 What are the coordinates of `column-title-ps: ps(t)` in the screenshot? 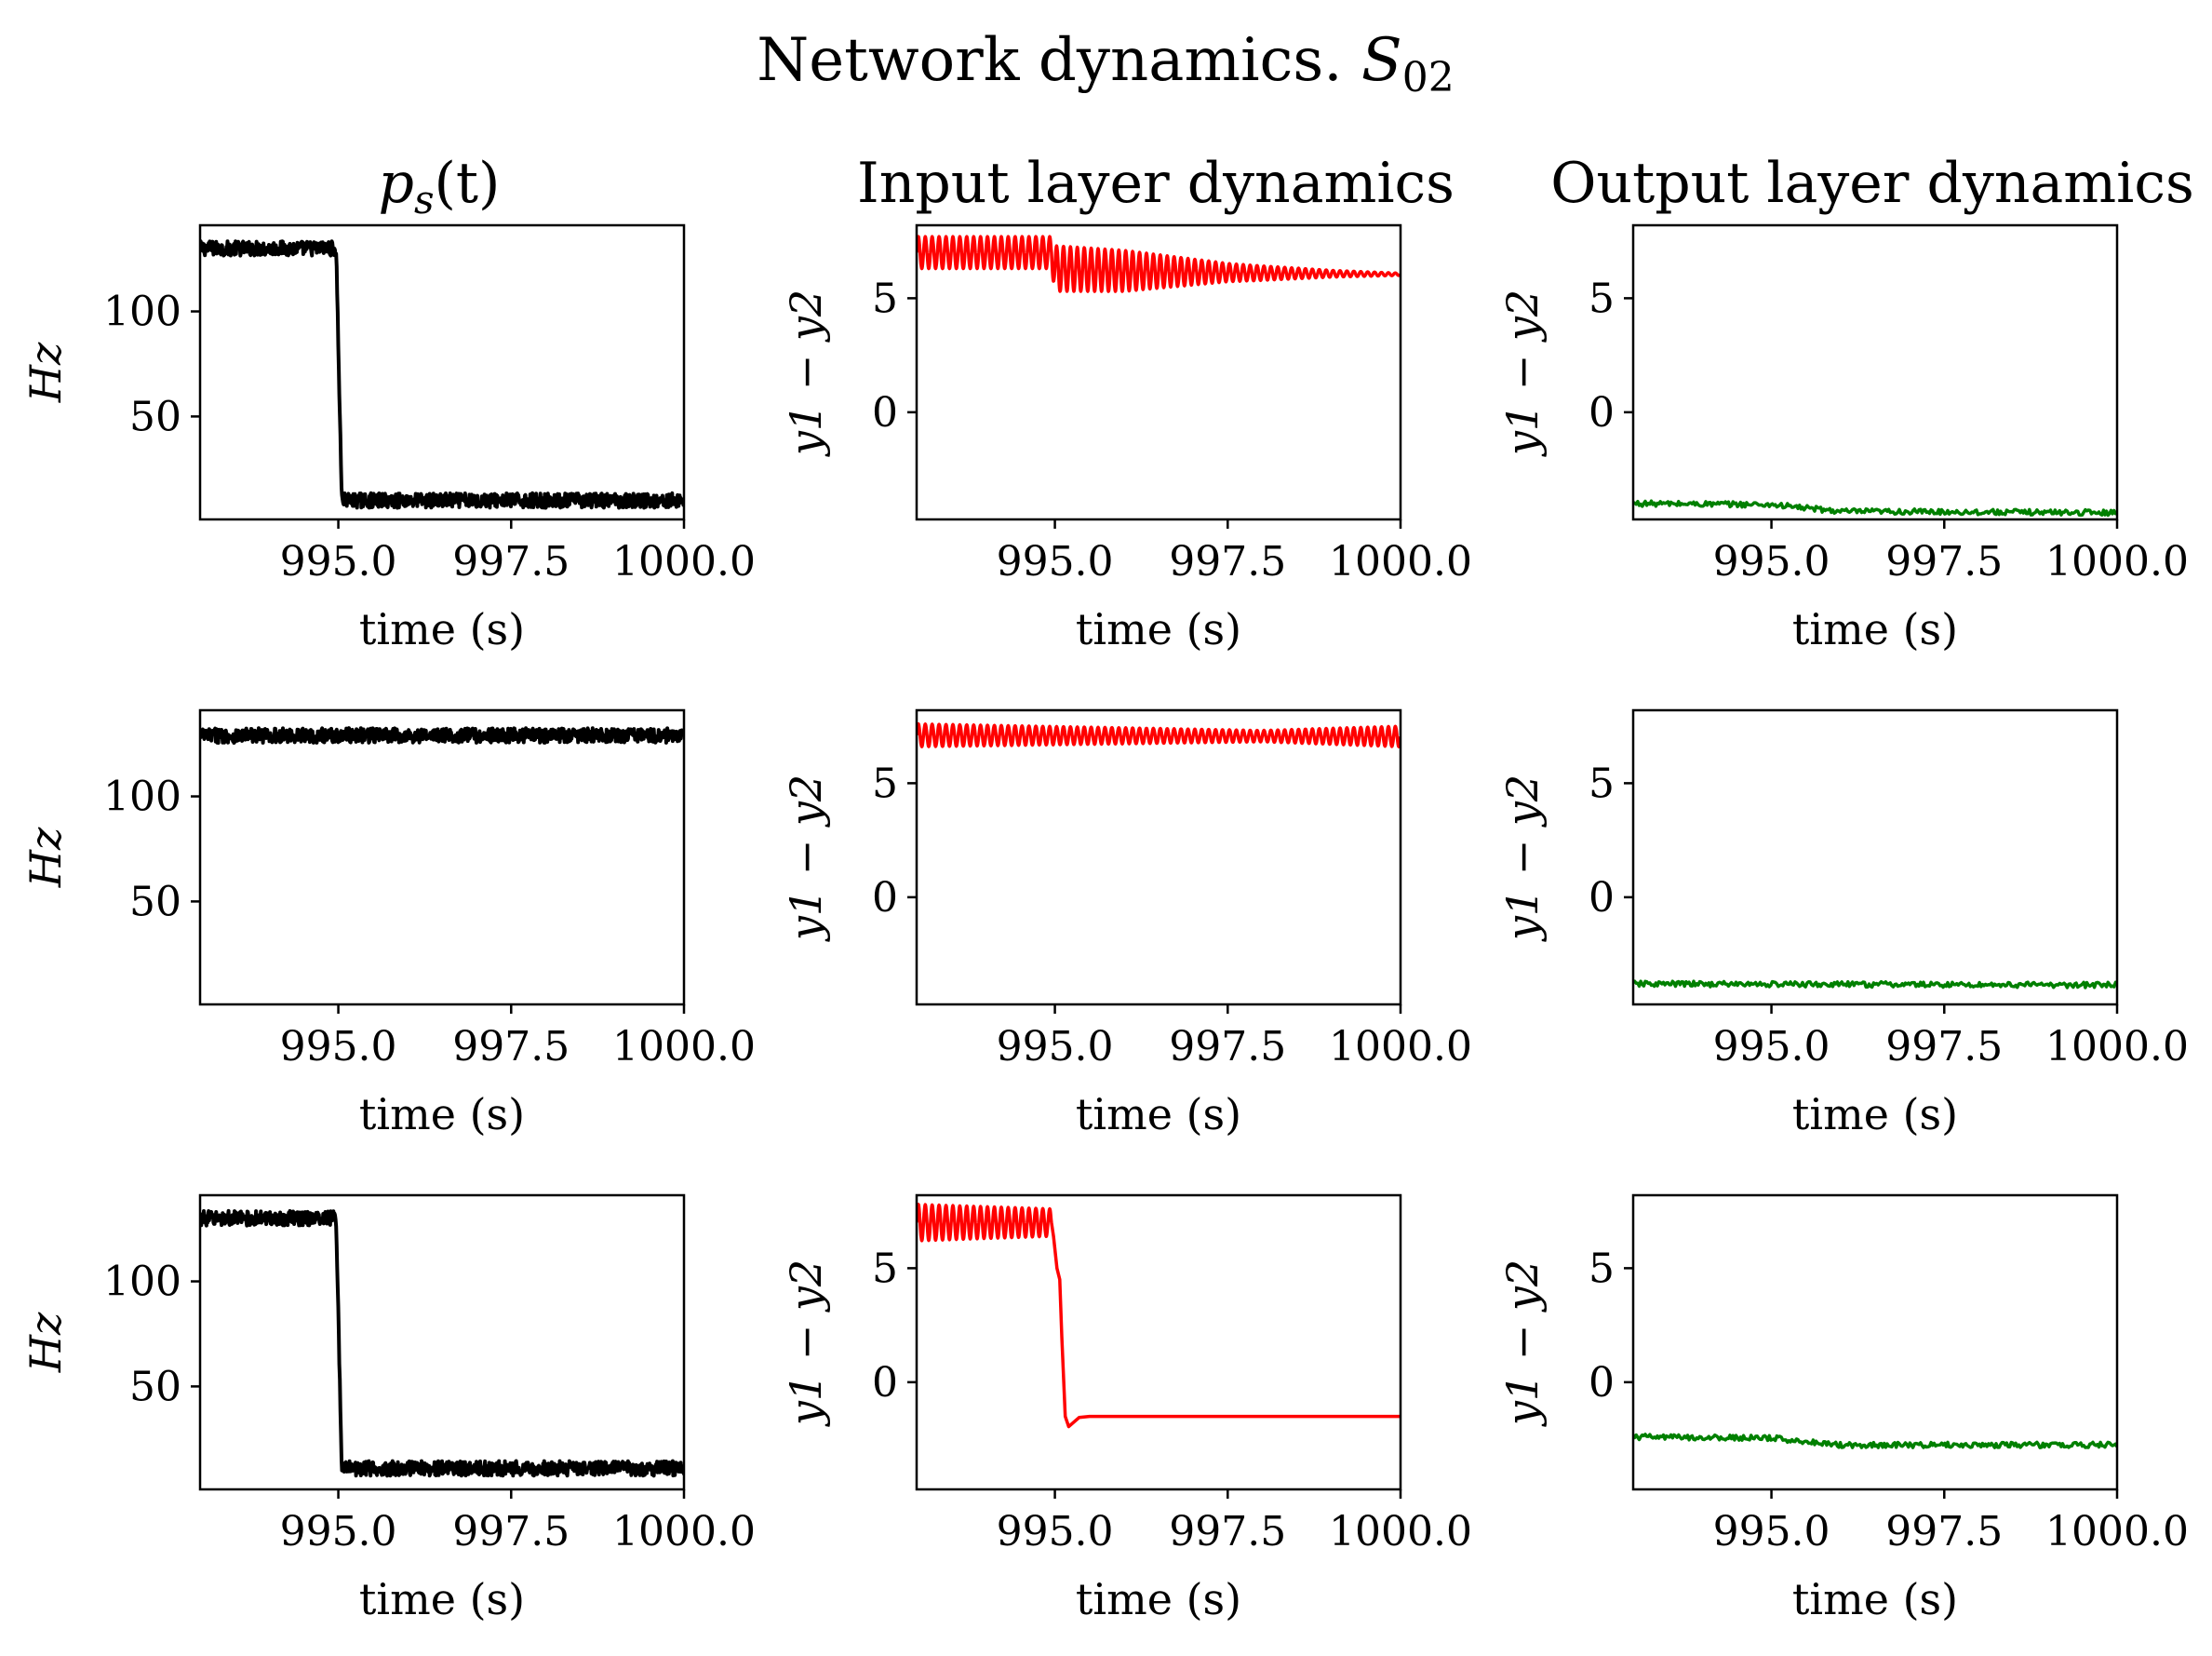 It's located at (440, 186).